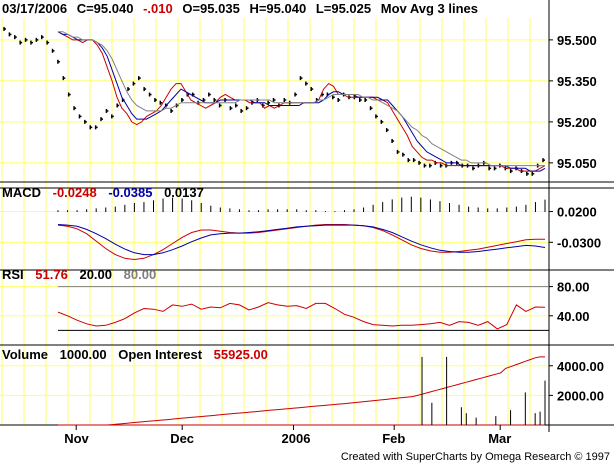 The image size is (614, 463). What do you see at coordinates (301, 316) in the screenshot?
I see `rsi-red-line` at bounding box center [301, 316].